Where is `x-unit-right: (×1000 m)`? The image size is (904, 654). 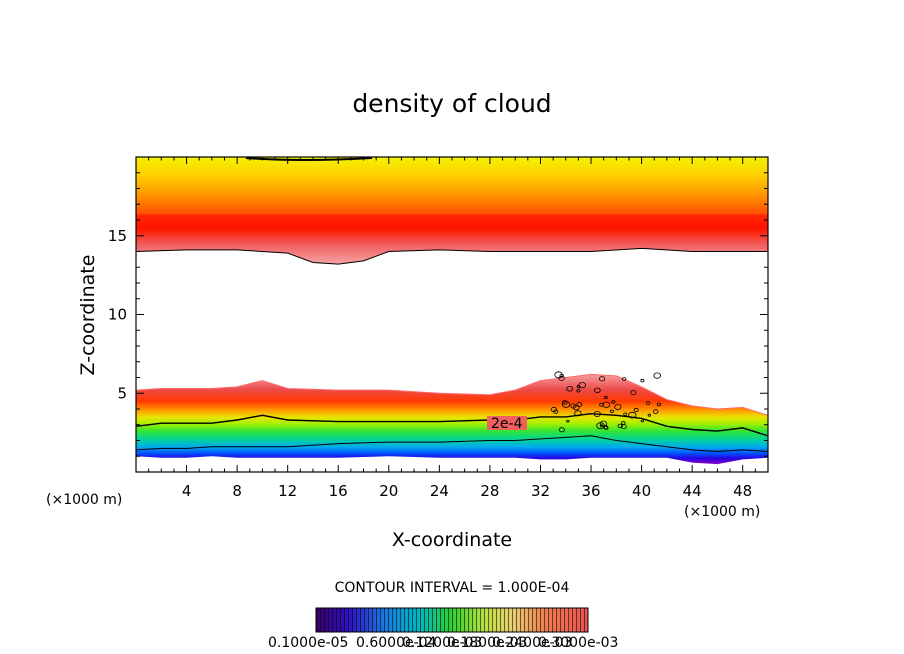 x-unit-right: (×1000 m) is located at coordinates (722, 512).